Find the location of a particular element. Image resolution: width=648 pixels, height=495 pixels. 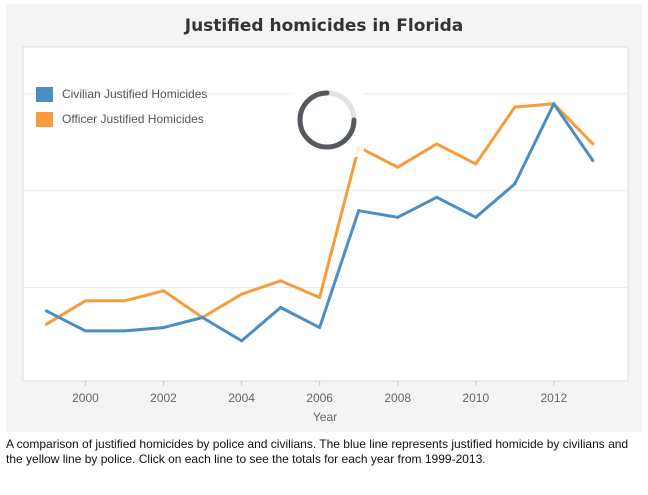

data-point-civilian-2000 is located at coordinates (85, 331).